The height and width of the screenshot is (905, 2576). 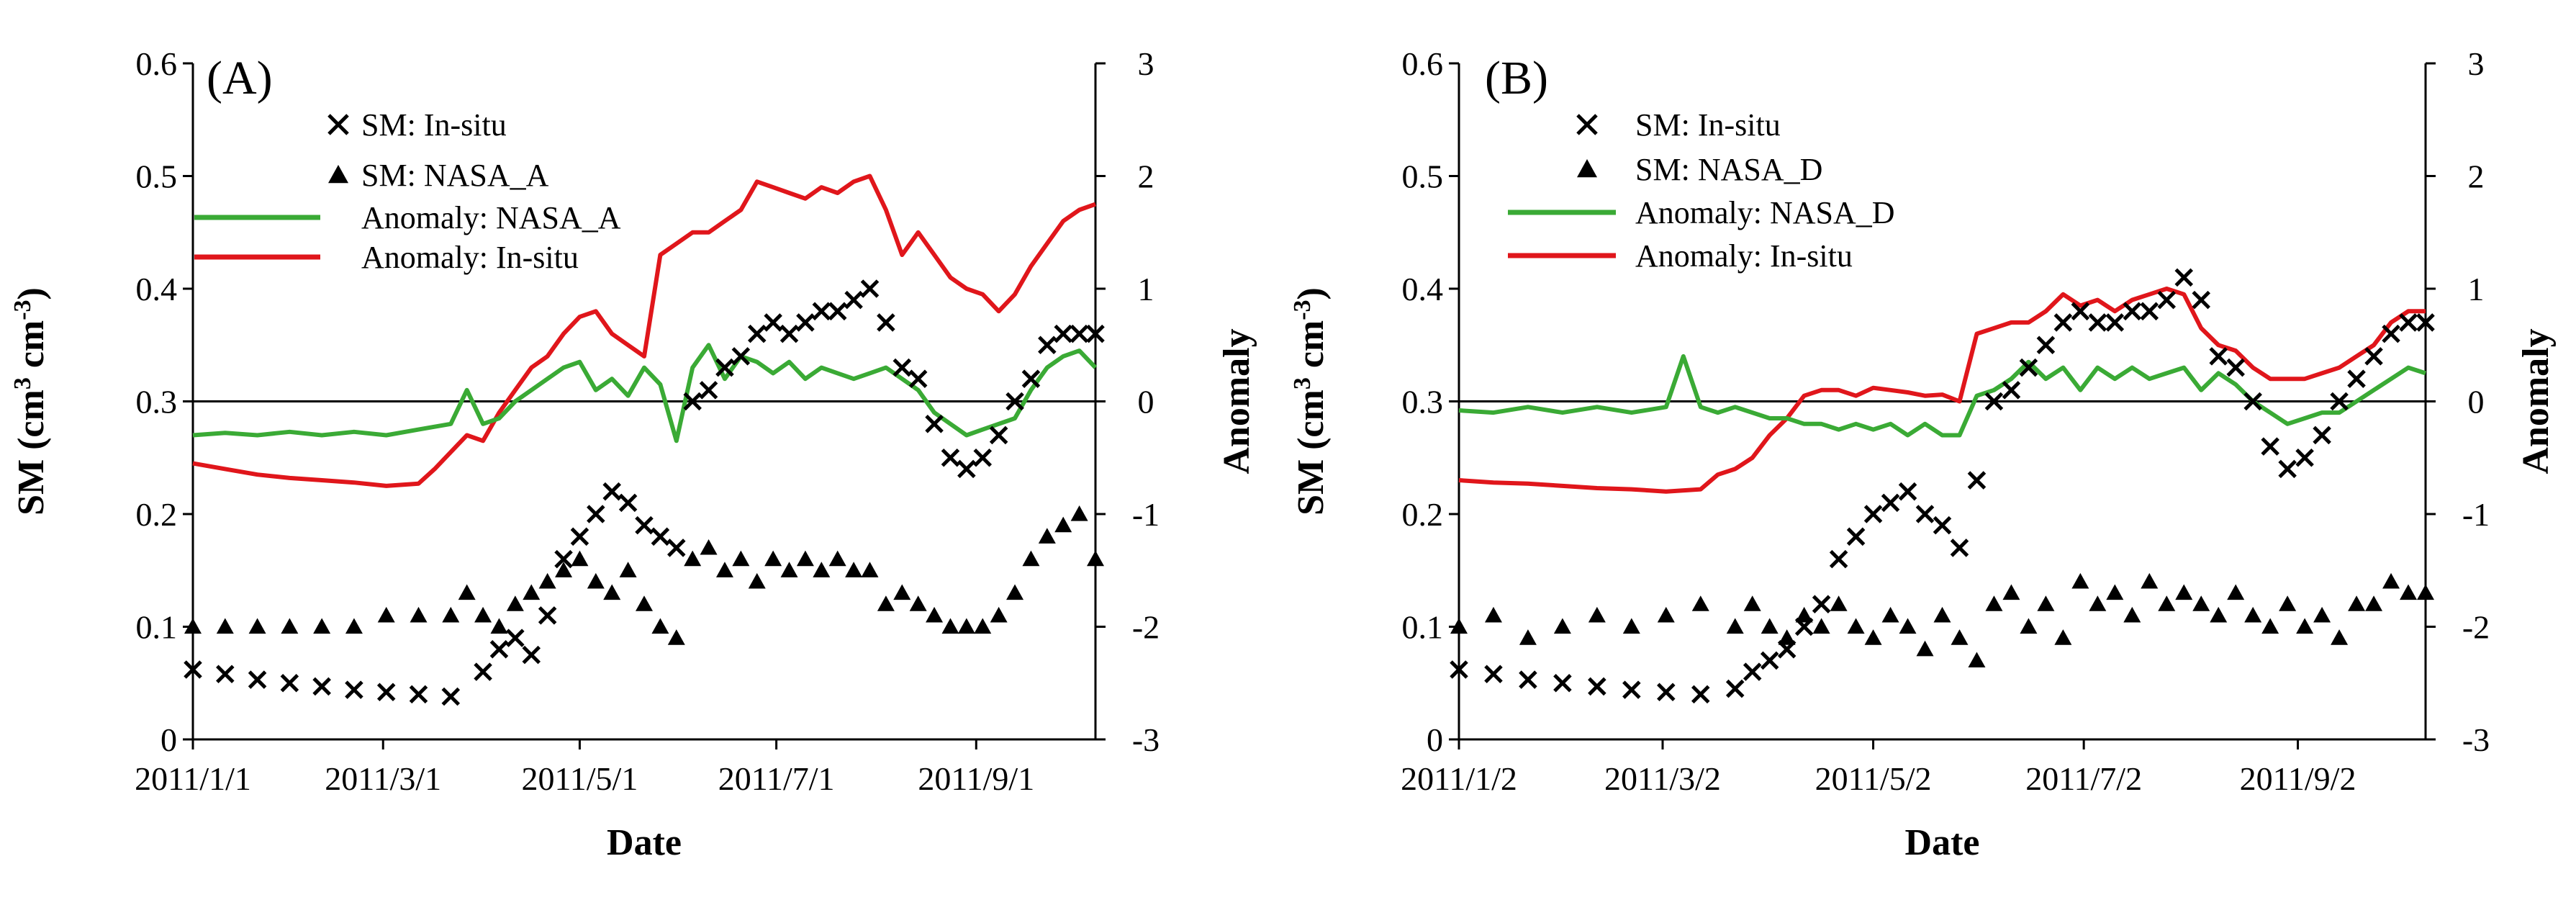 I want to click on x-tick-label: 2011/3/2, so click(x=1662, y=778).